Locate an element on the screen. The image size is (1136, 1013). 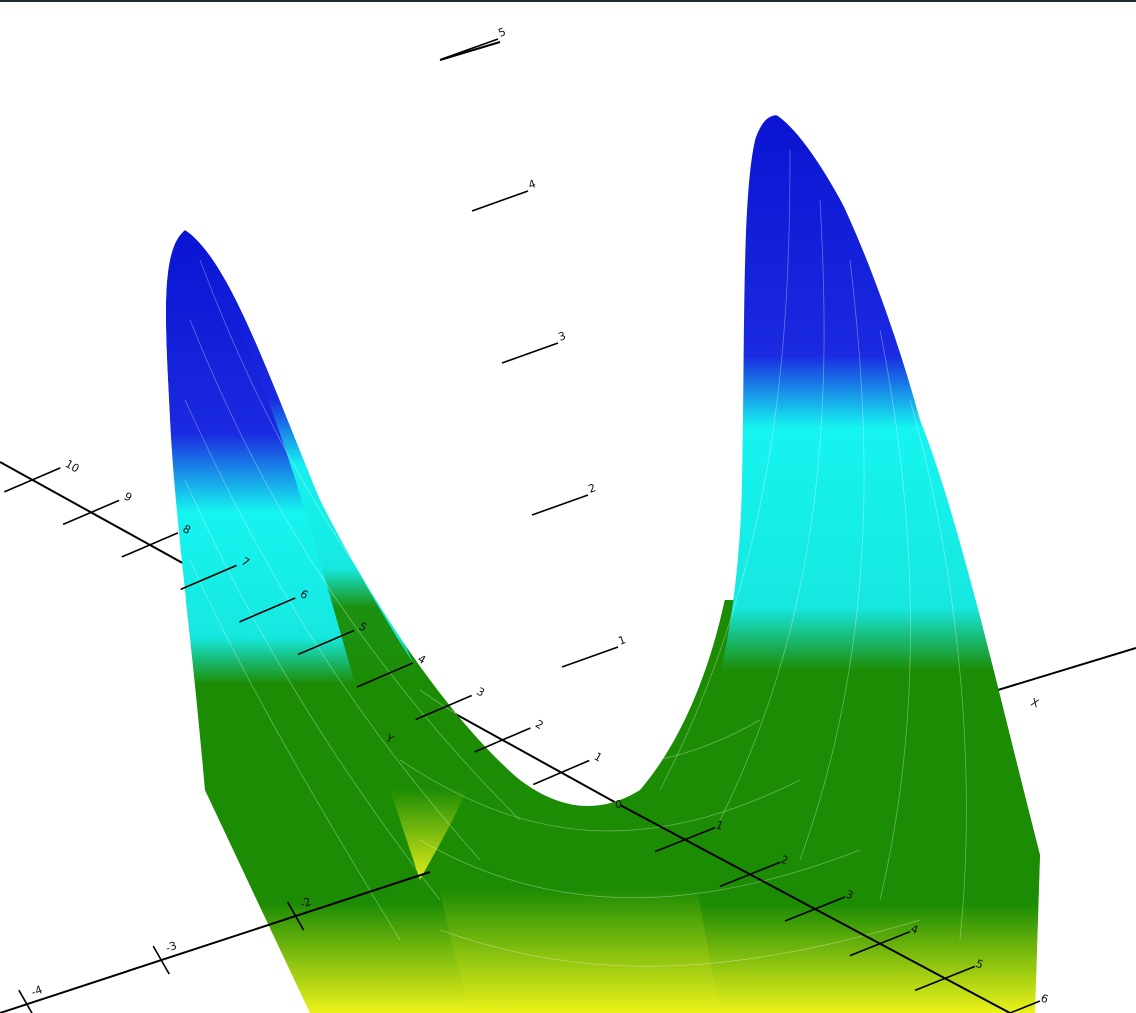
y-axis-tick-label: 9 is located at coordinates (128, 497).